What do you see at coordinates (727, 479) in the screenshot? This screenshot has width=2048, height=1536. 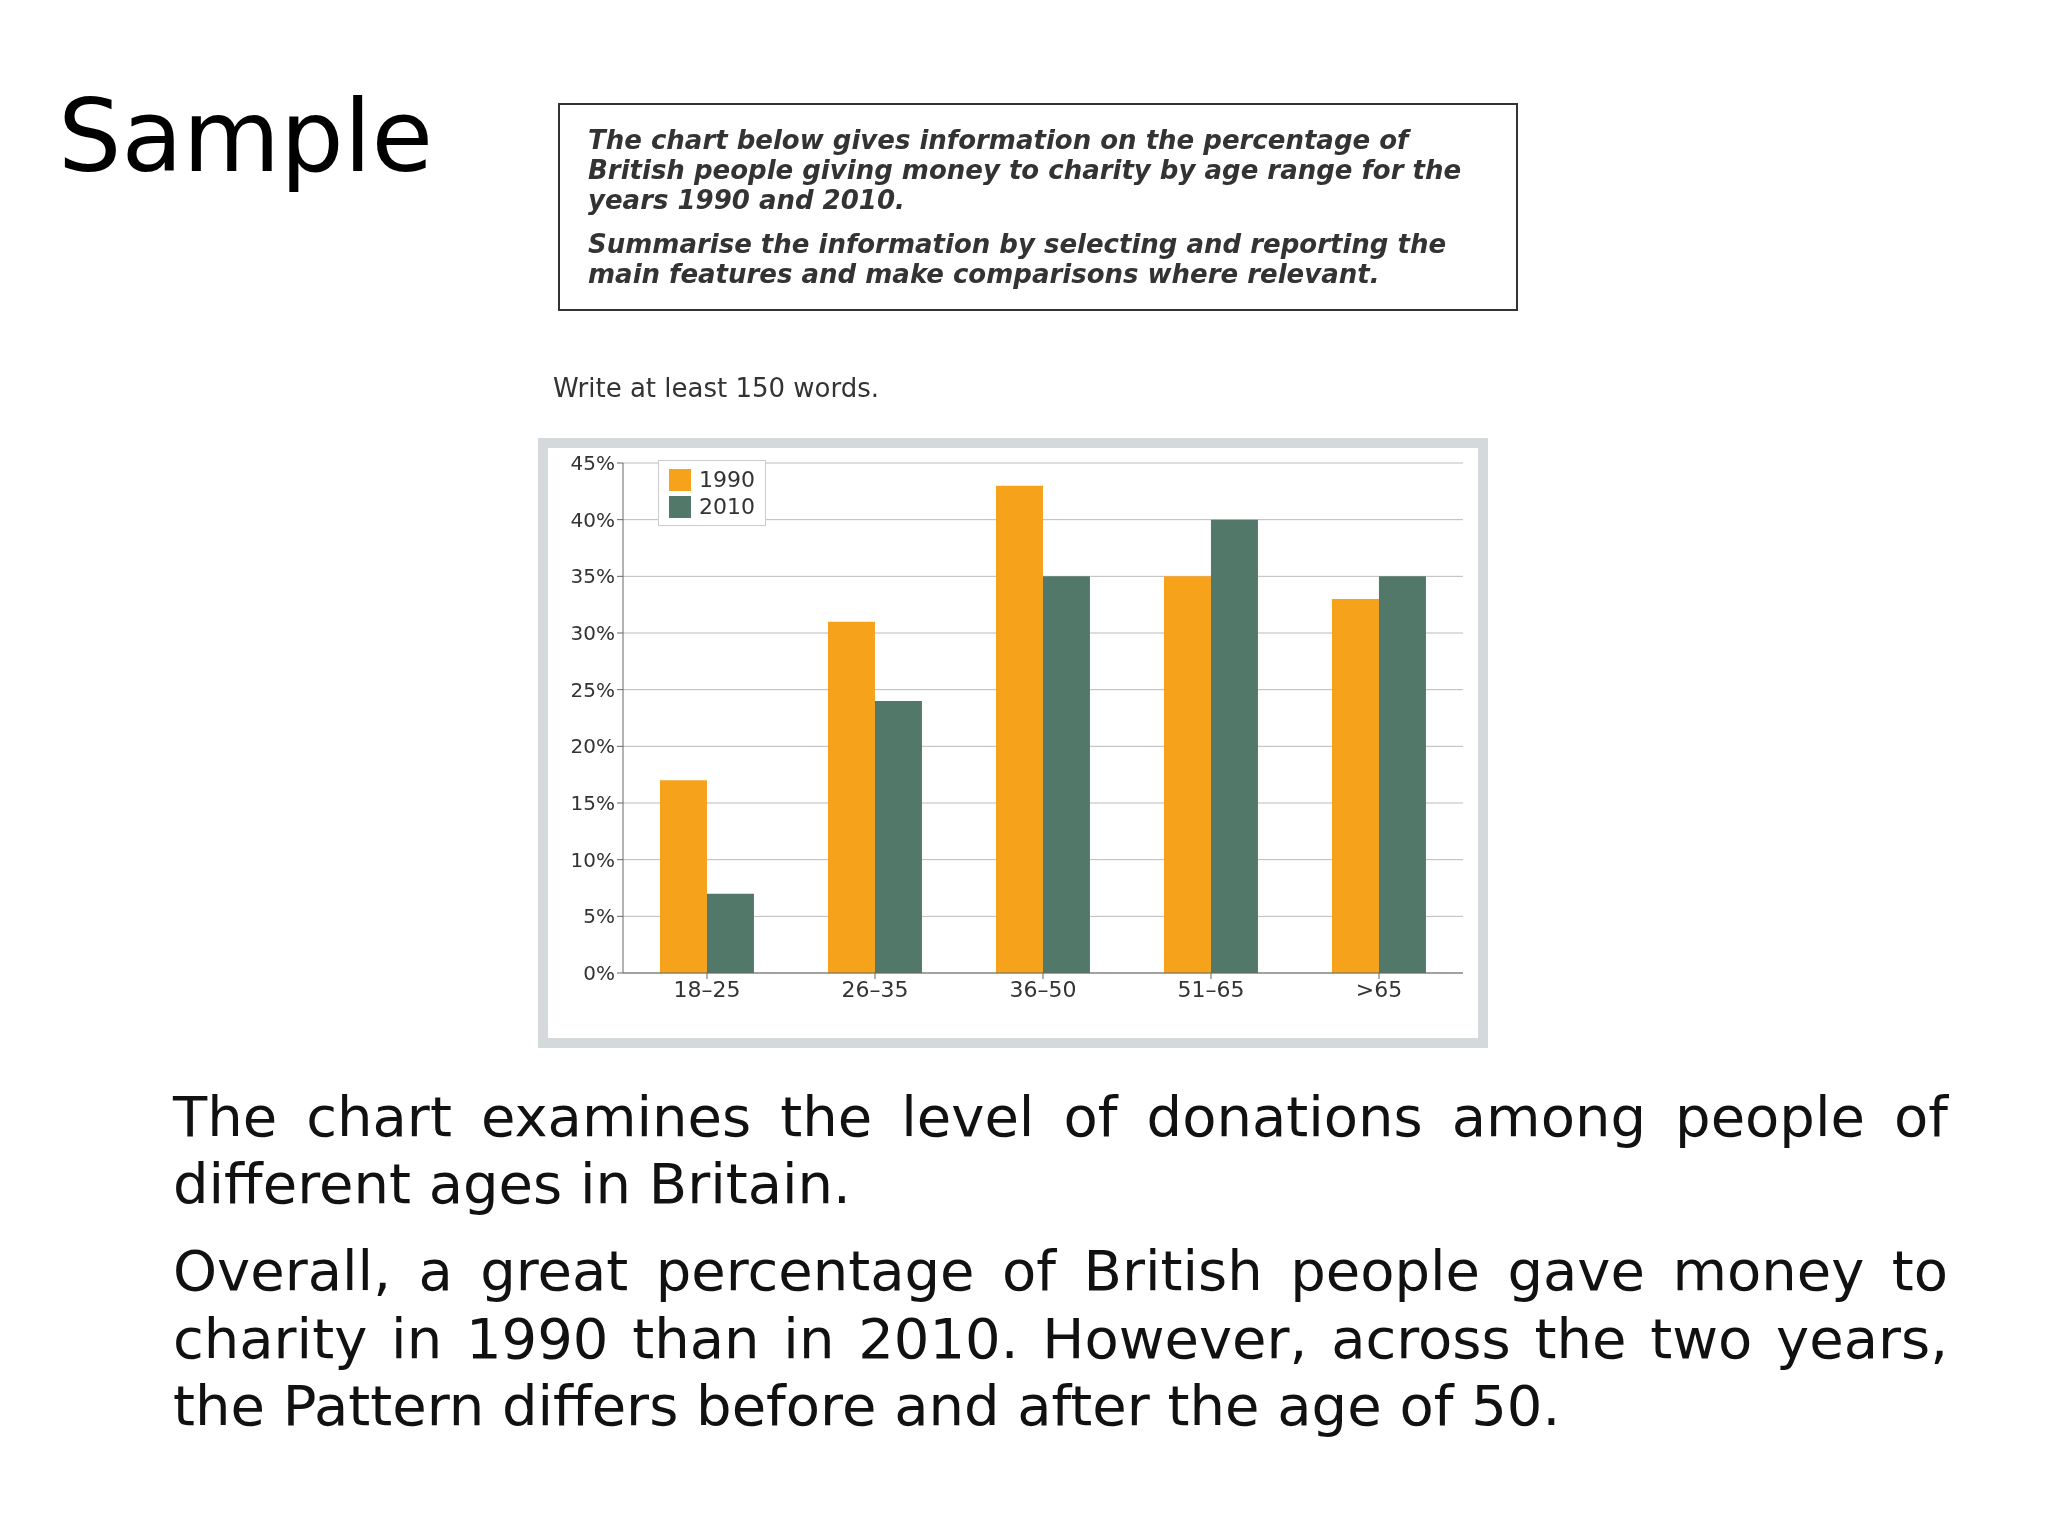 I see `legend-label: 1990` at bounding box center [727, 479].